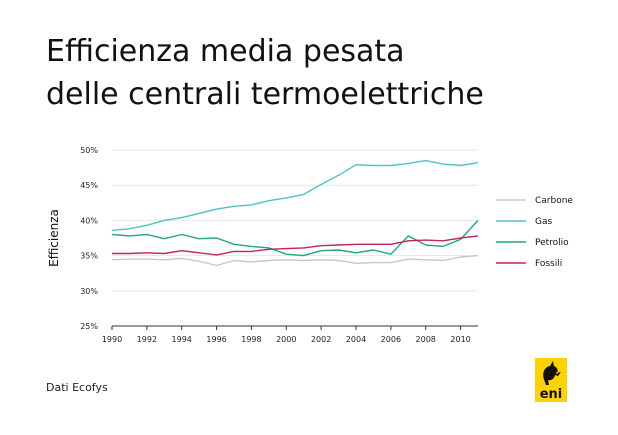  Describe the element at coordinates (286, 339) in the screenshot. I see `x-tick-label: 2000` at that location.